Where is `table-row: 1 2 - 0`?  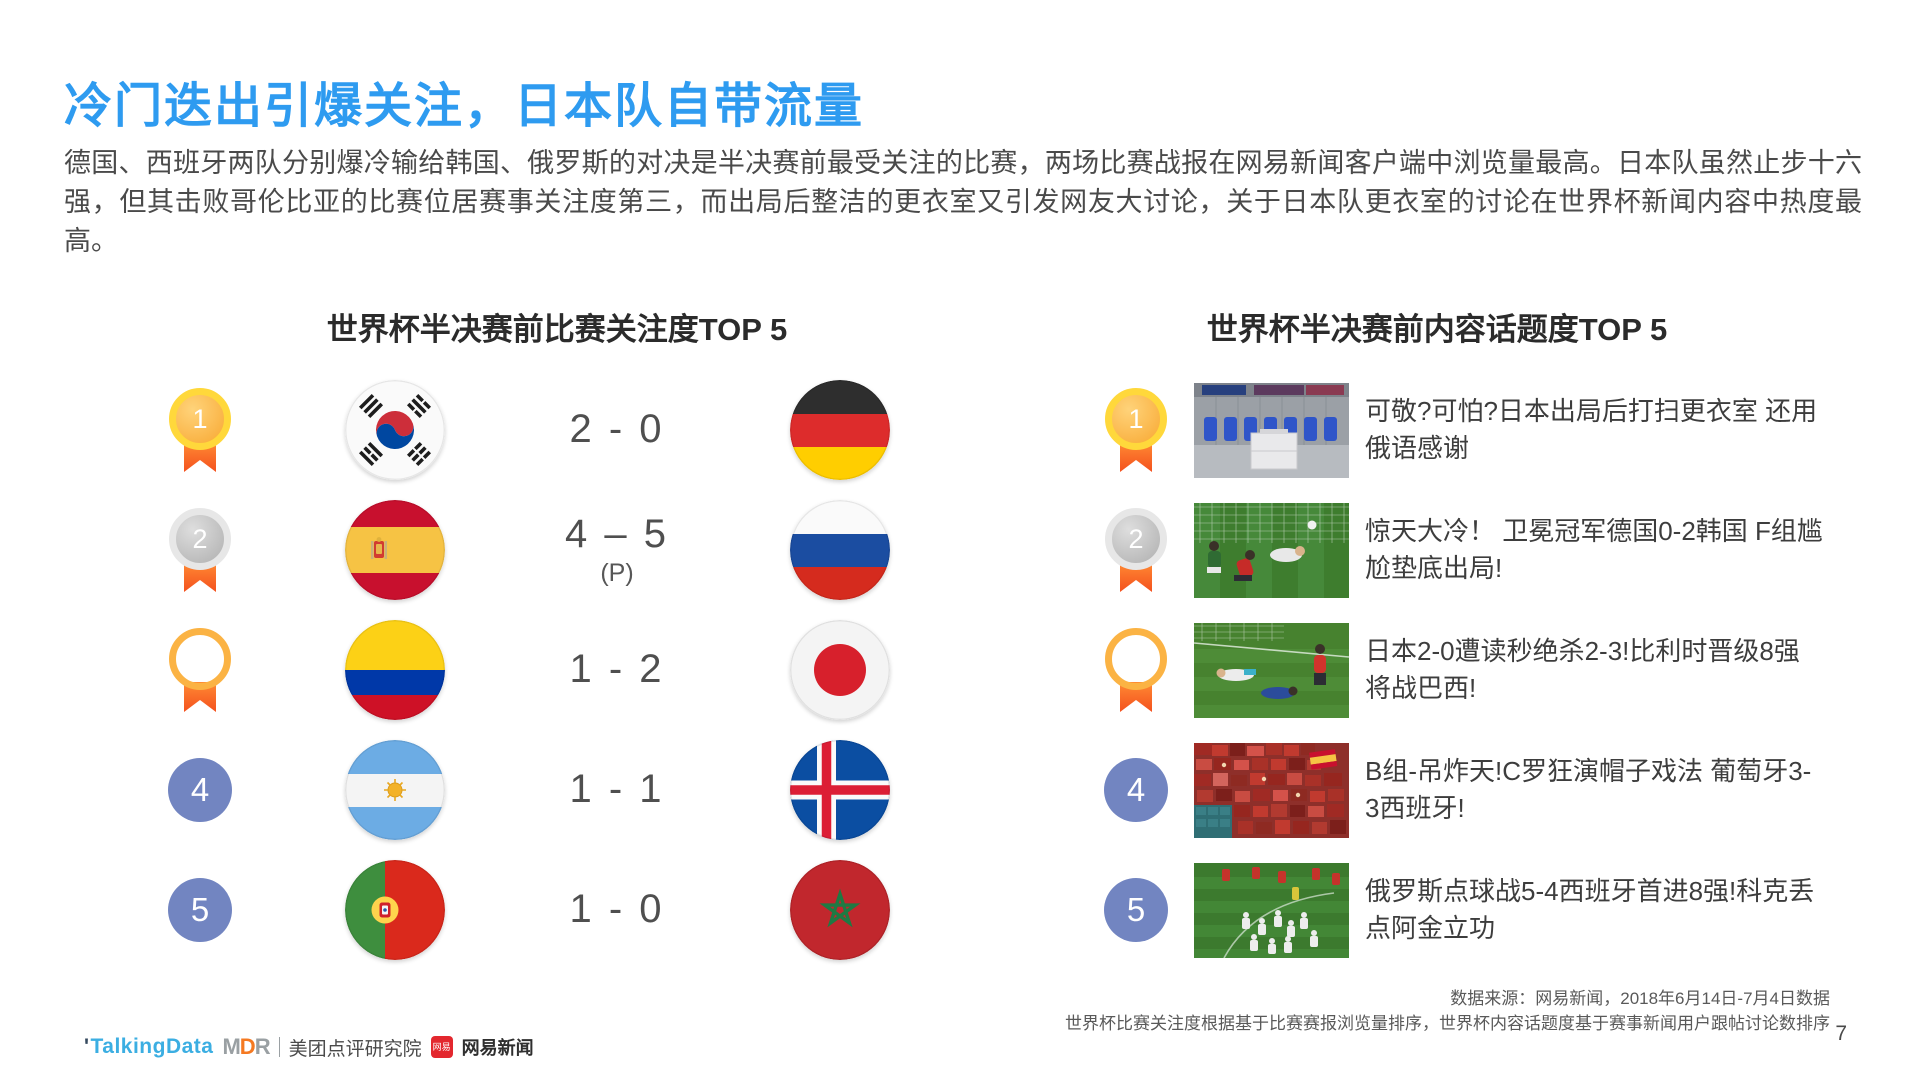
table-row: 1 2 - 0 is located at coordinates (538, 430).